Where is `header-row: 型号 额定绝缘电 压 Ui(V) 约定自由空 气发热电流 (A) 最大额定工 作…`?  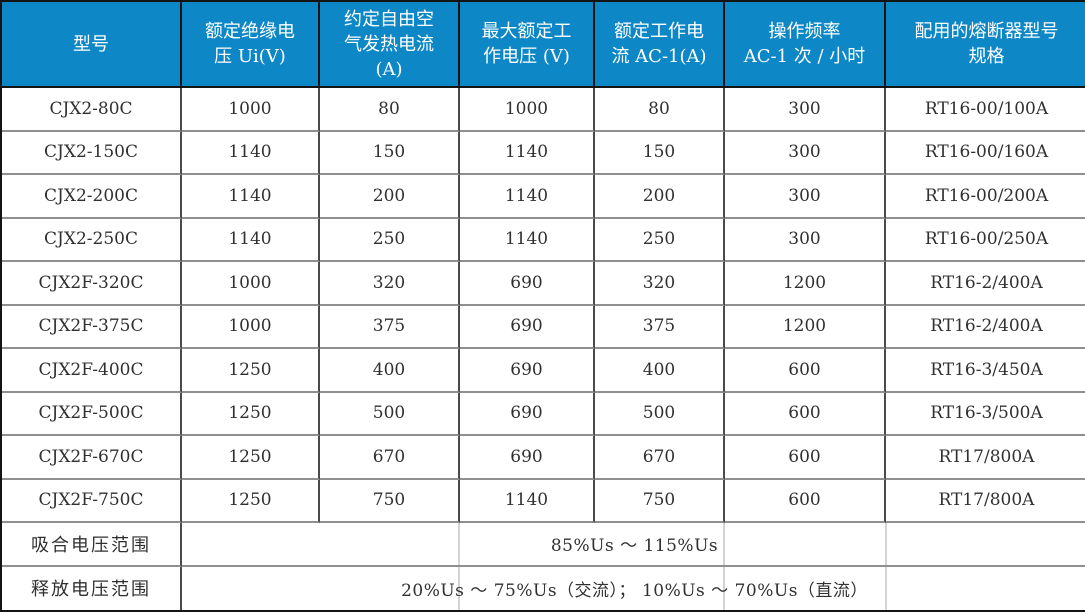 header-row: 型号 额定绝缘电 压 Ui(V) 约定自由空 气发热电流 (A) 最大额定工 作… is located at coordinates (543, 45).